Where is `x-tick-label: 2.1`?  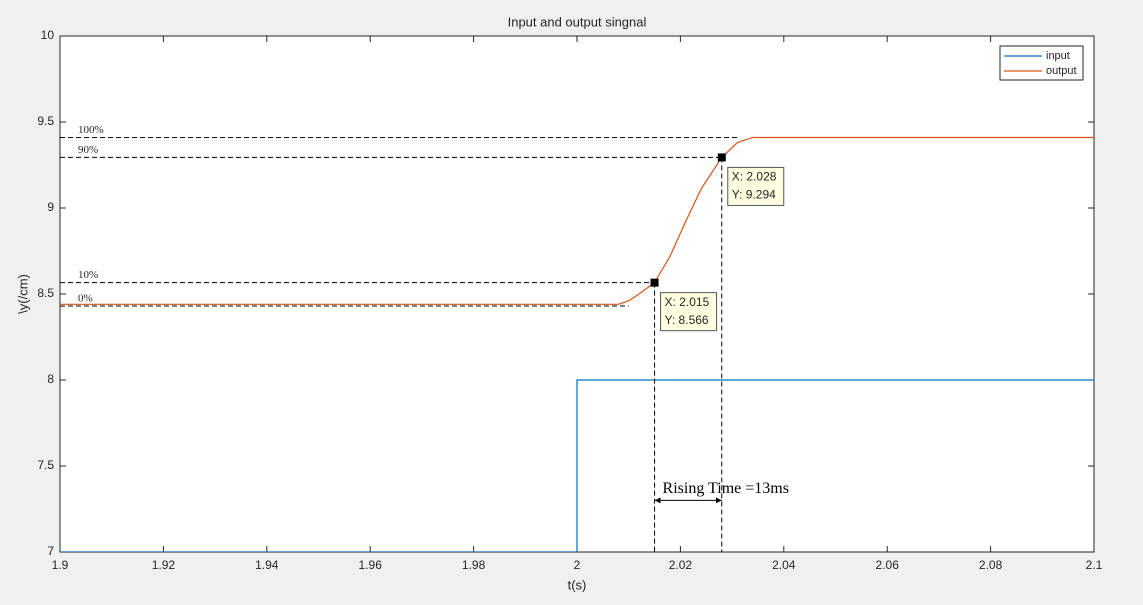
x-tick-label: 2.1 is located at coordinates (1094, 565).